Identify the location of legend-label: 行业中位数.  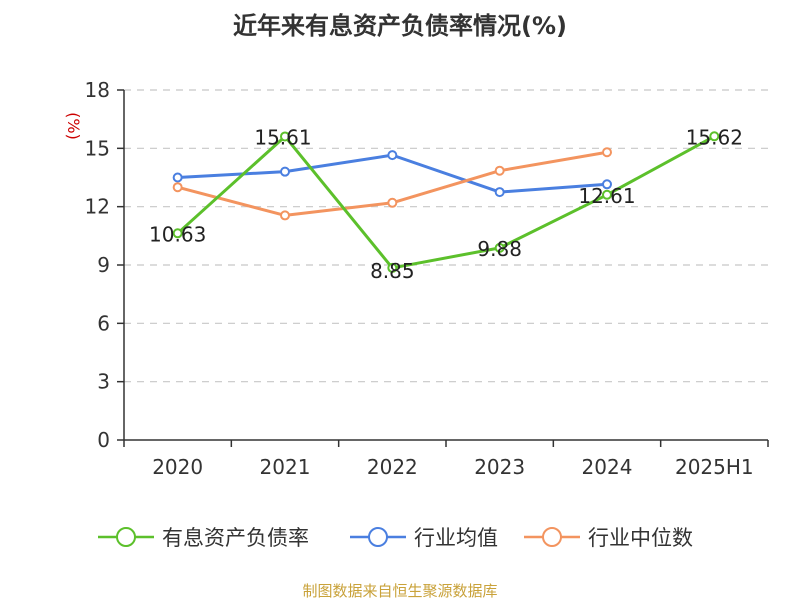
(640, 538).